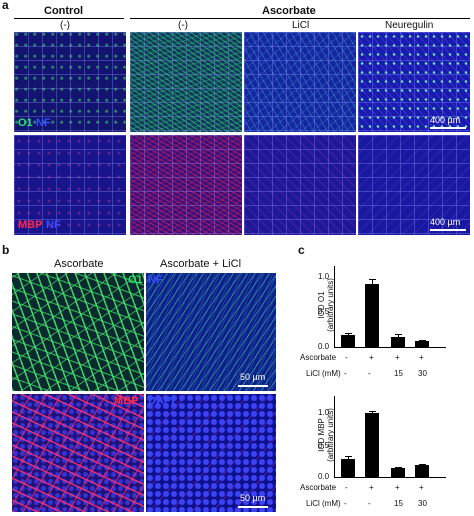 The image size is (474, 516). What do you see at coordinates (30, 225) in the screenshot?
I see `stain-label-mbp: MBP` at bounding box center [30, 225].